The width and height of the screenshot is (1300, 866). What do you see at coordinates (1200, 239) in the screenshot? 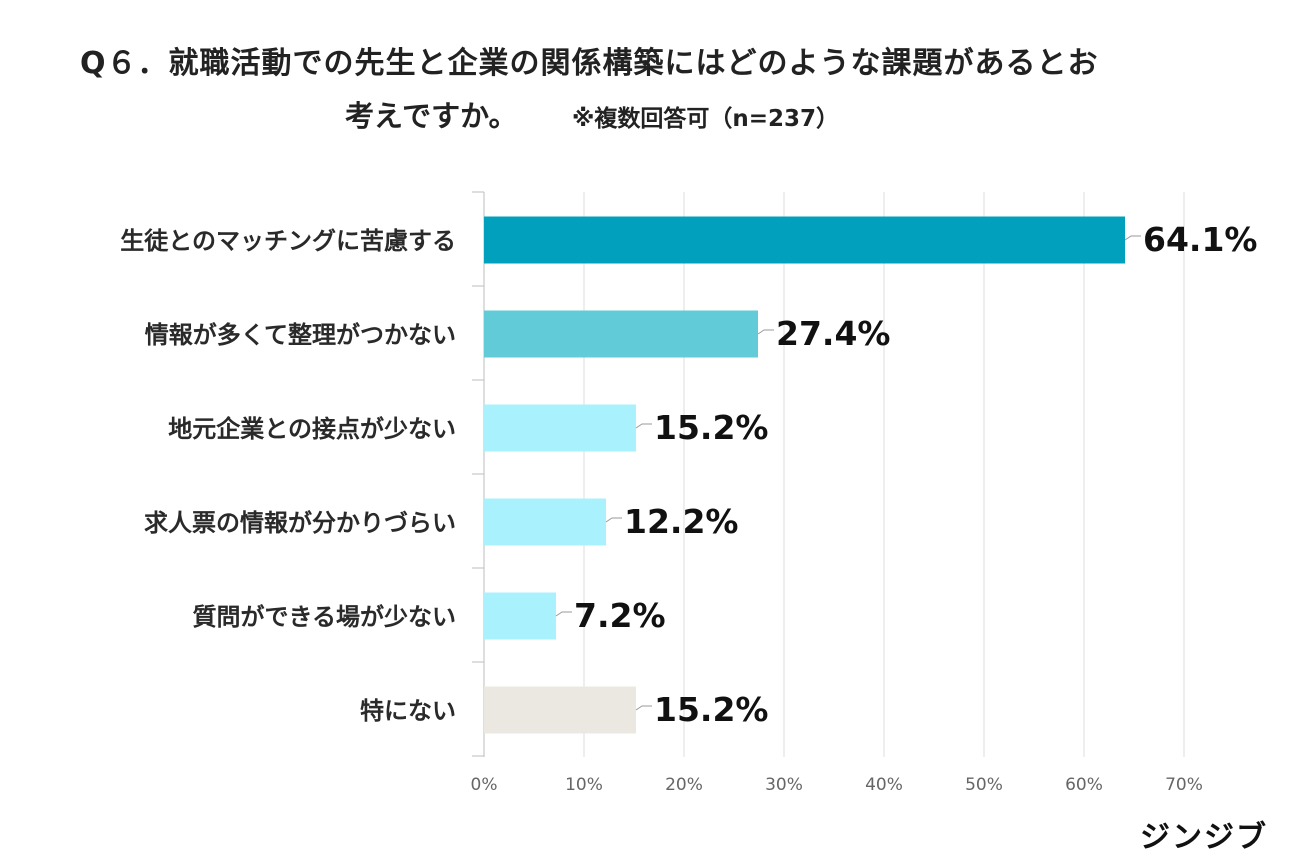
I see `value-label: 64.1%` at bounding box center [1200, 239].